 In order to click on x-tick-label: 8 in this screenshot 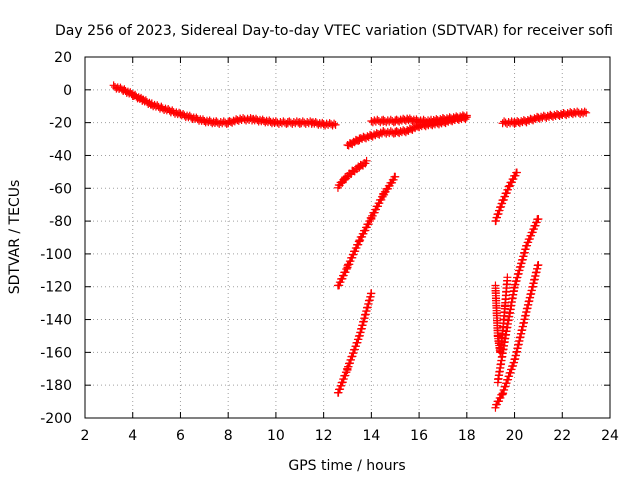, I will do `click(228, 436)`.